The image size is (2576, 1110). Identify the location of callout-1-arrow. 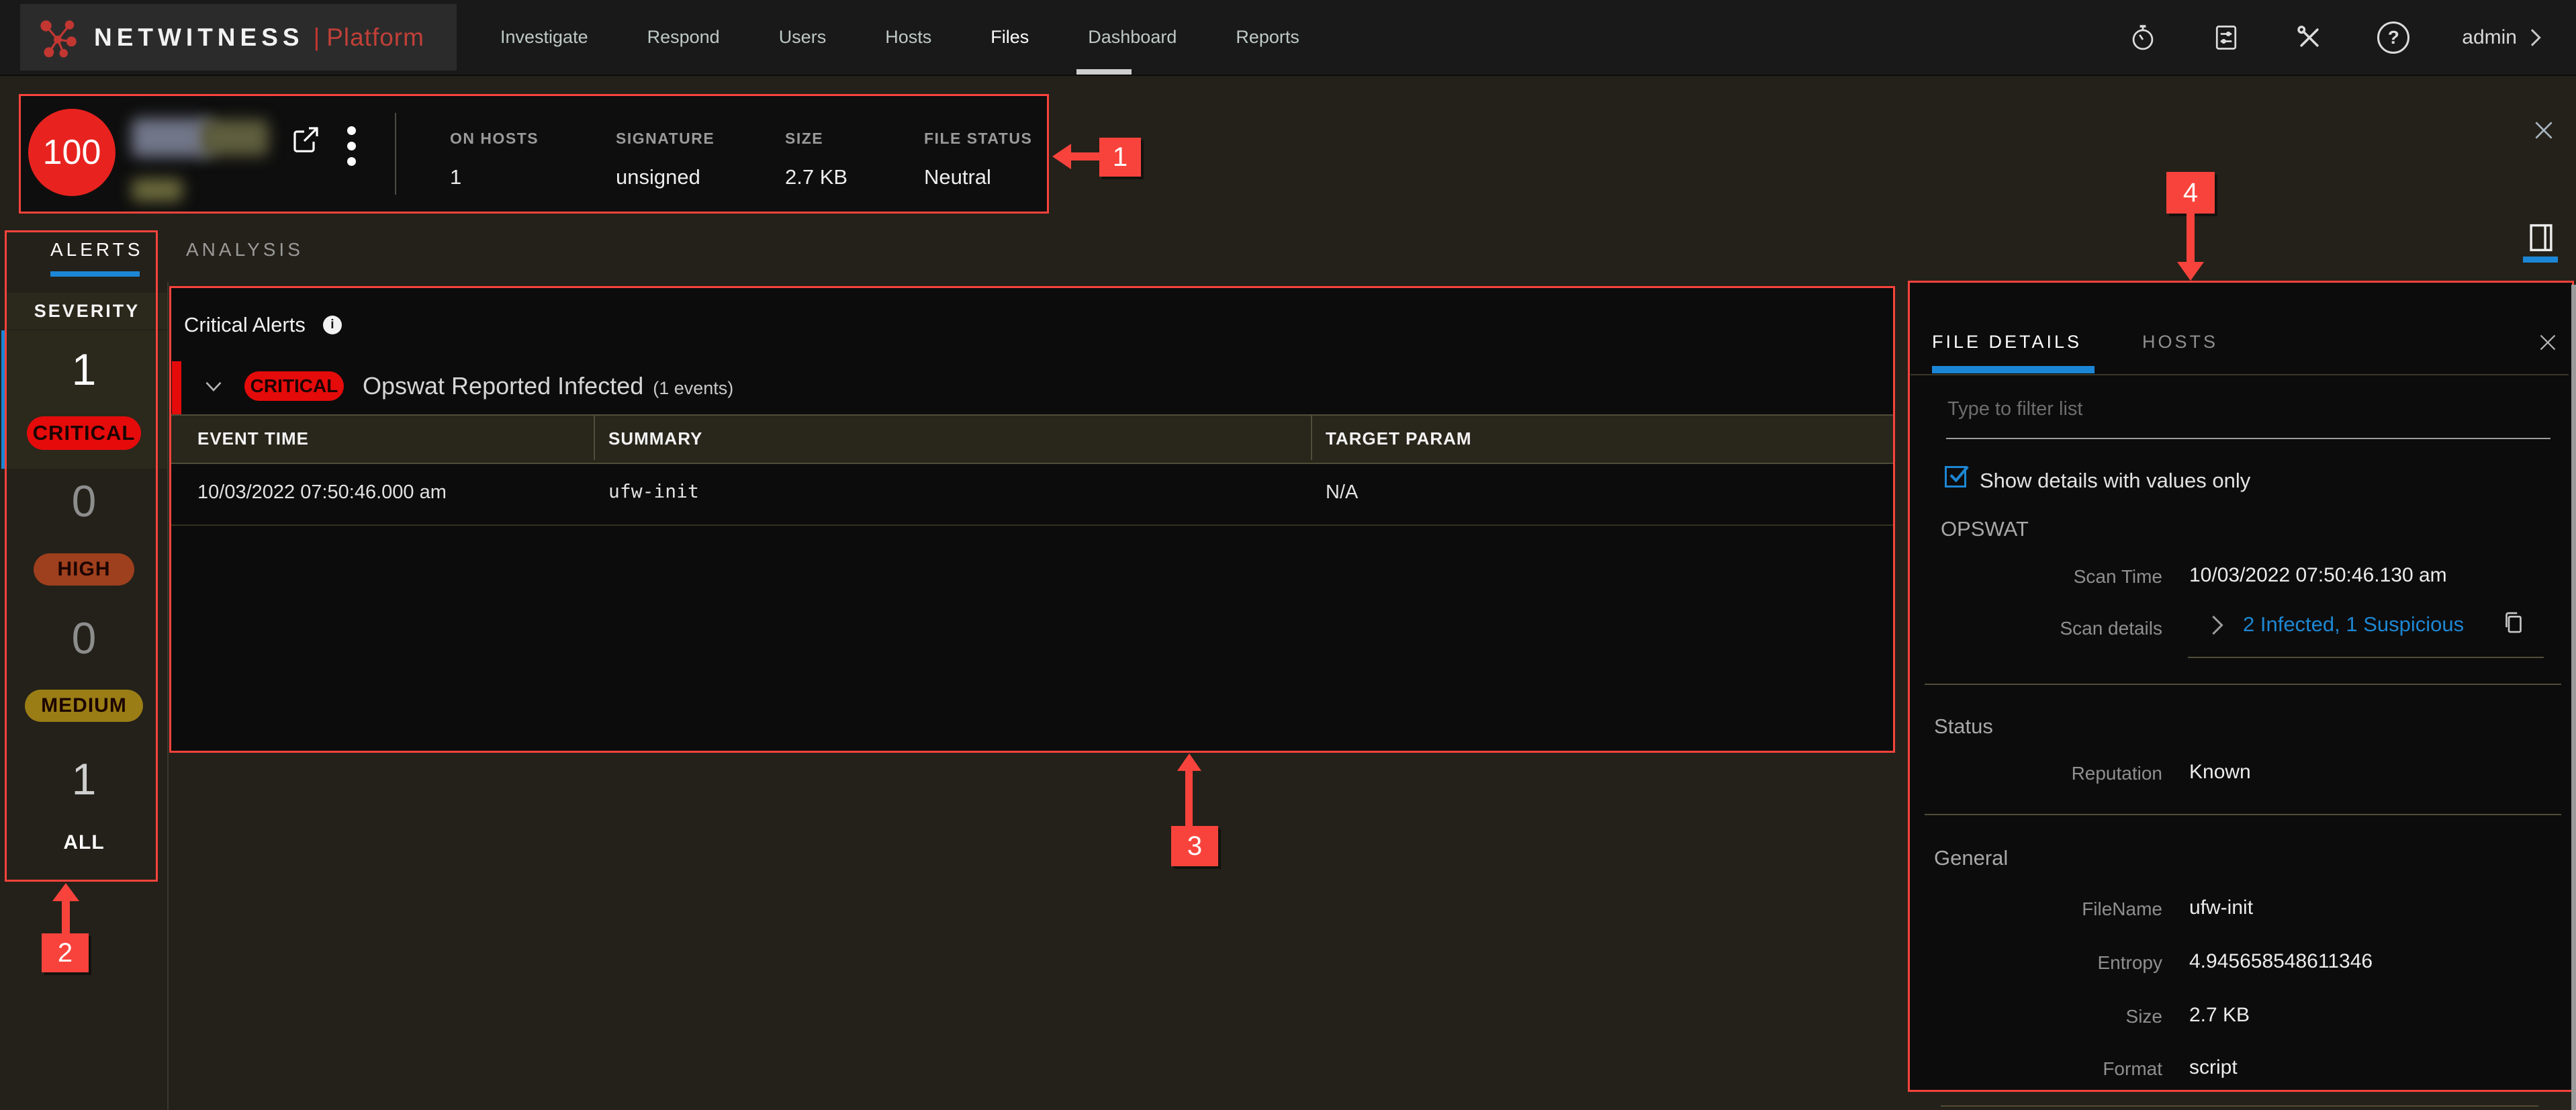
(1085, 156).